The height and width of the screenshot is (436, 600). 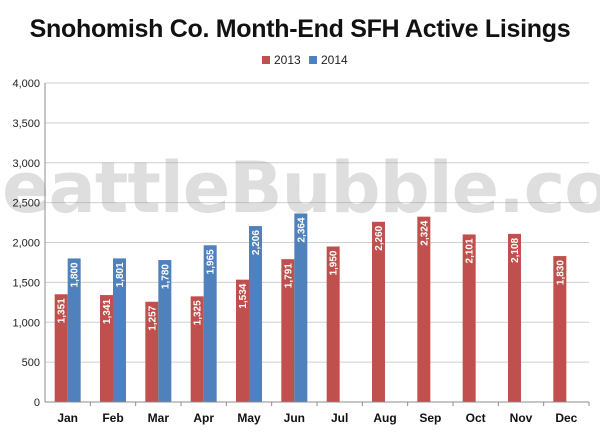 What do you see at coordinates (165, 276) in the screenshot?
I see `data-label-2014-mar: 1,780` at bounding box center [165, 276].